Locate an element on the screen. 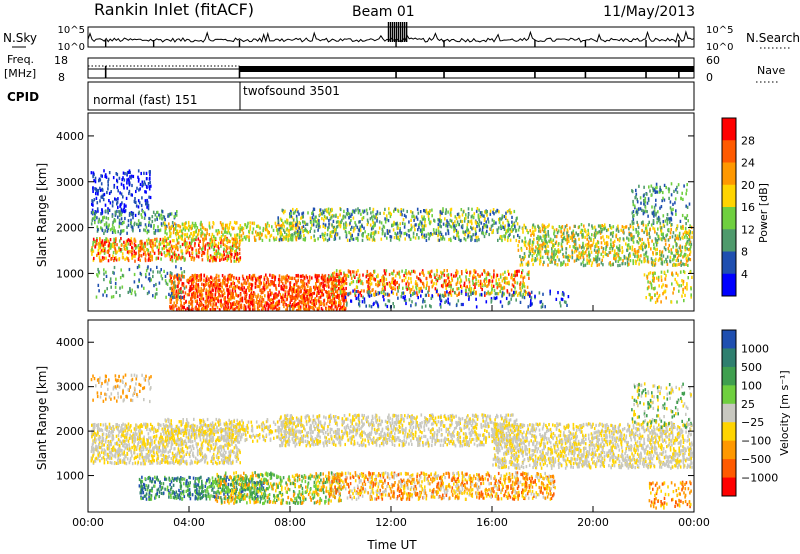 The width and height of the screenshot is (800, 554). date-title: 11/May/2013 is located at coordinates (649, 12).